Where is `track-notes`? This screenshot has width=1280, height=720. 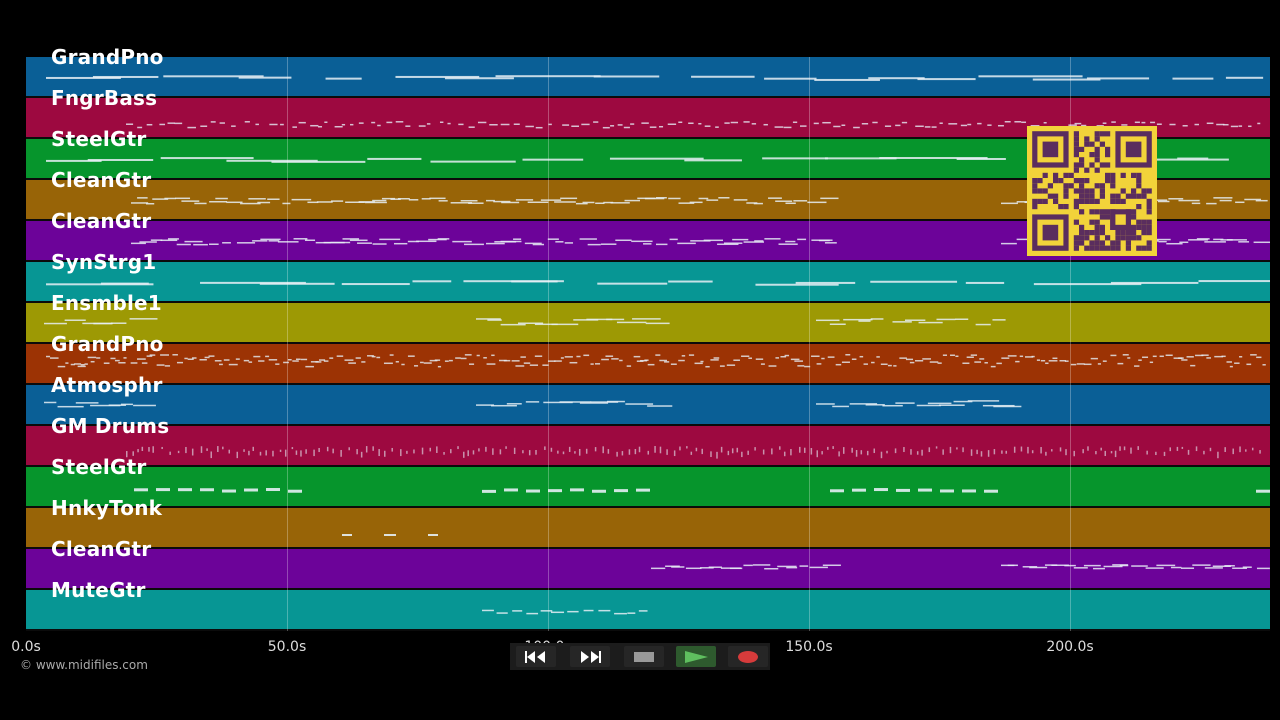
track-notes is located at coordinates (693, 125).